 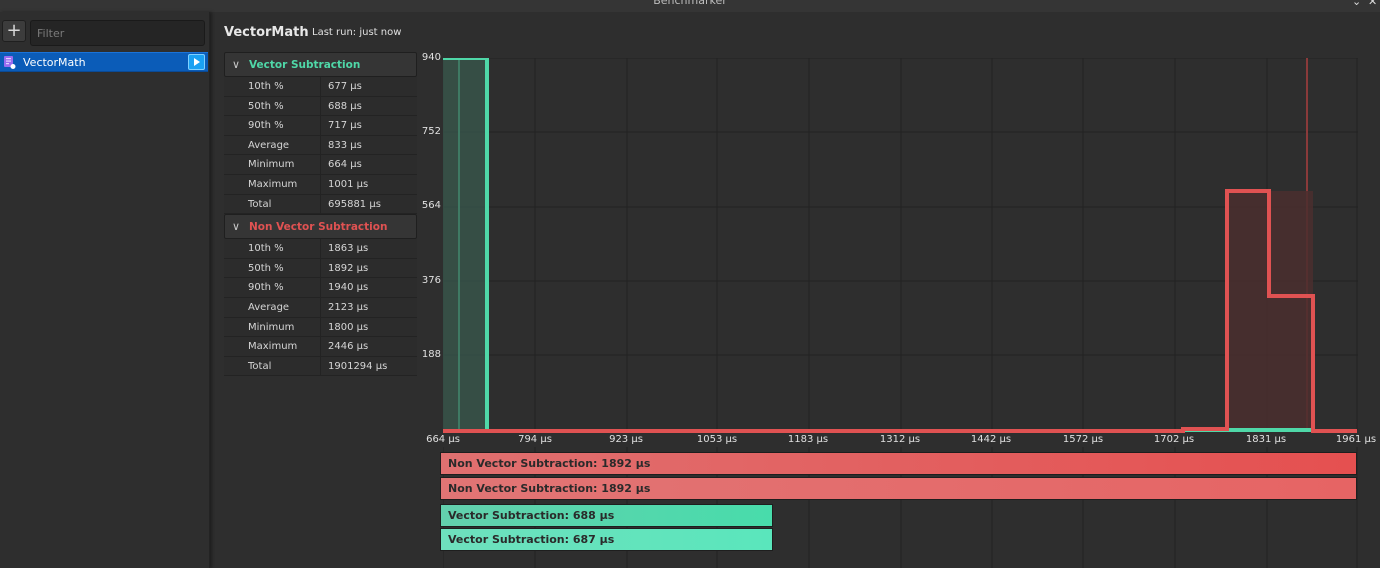 I want to click on sidebar: + VectorMath, so click(x=105, y=290).